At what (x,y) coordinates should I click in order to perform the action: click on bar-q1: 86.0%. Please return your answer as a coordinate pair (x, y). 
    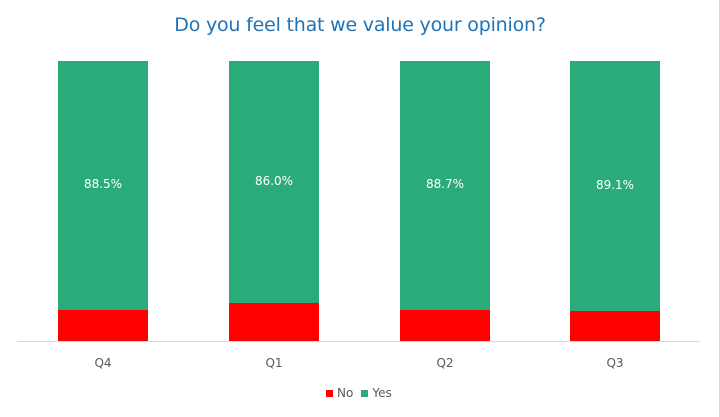
    Looking at the image, I should click on (274, 201).